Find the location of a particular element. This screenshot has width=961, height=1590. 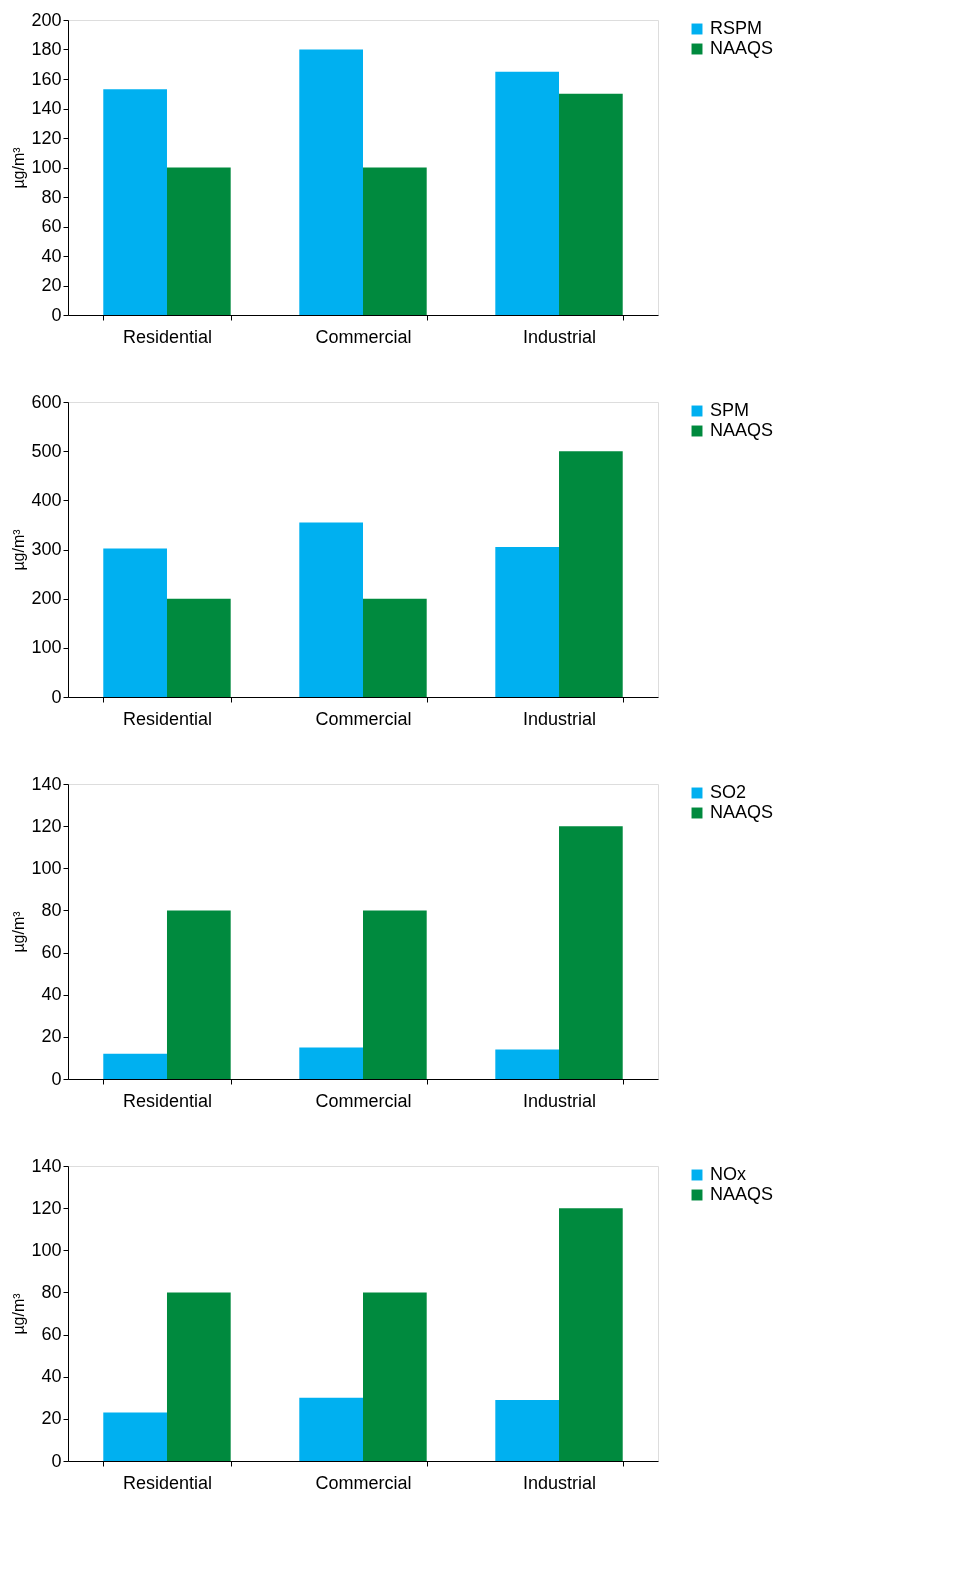

legend-label: SO2 is located at coordinates (728, 792).